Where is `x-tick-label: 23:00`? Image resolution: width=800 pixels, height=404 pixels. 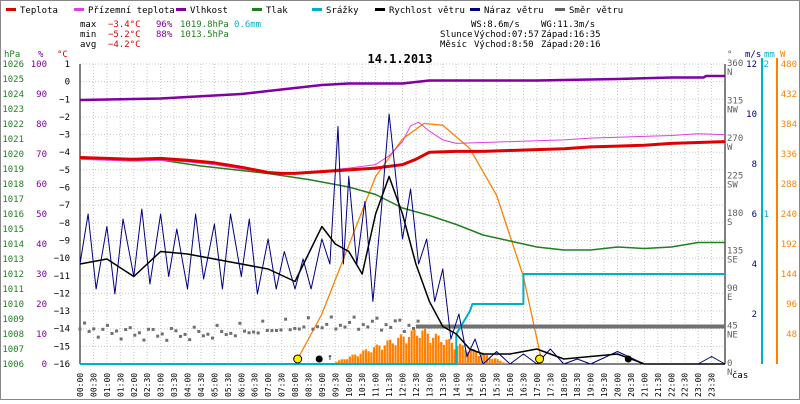
x-tick-label: 23:00 is located at coordinates (698, 385).